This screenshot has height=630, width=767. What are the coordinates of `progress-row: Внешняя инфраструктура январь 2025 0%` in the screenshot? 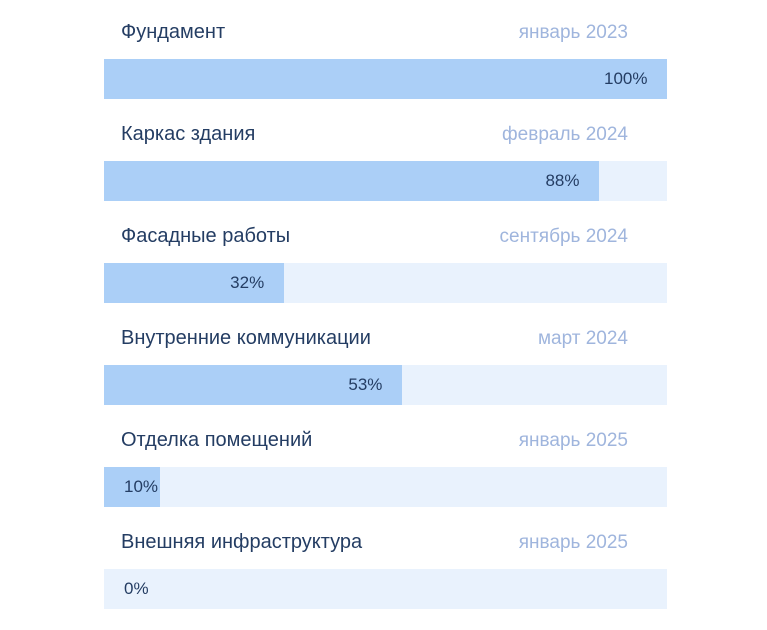 It's located at (385, 570).